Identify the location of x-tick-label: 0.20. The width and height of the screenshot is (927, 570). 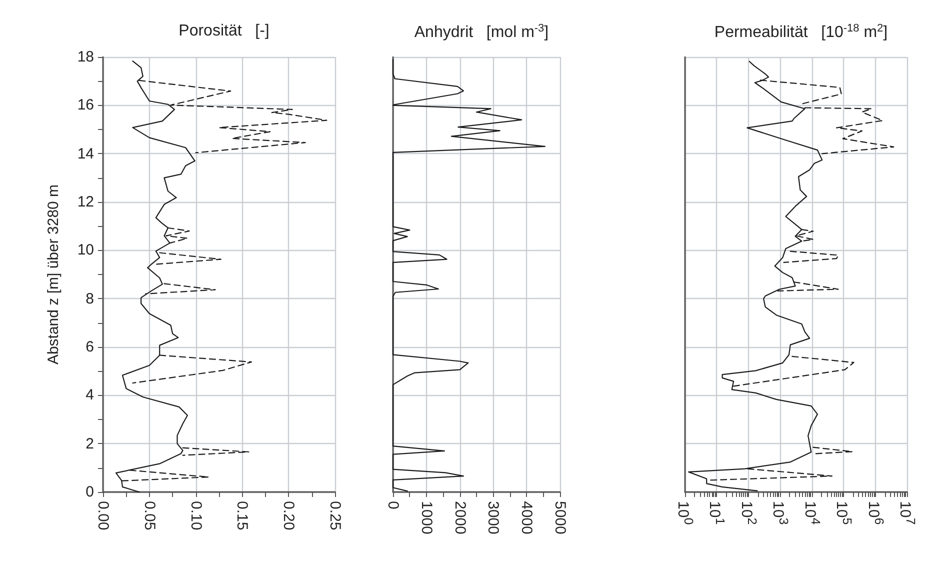
(289, 515).